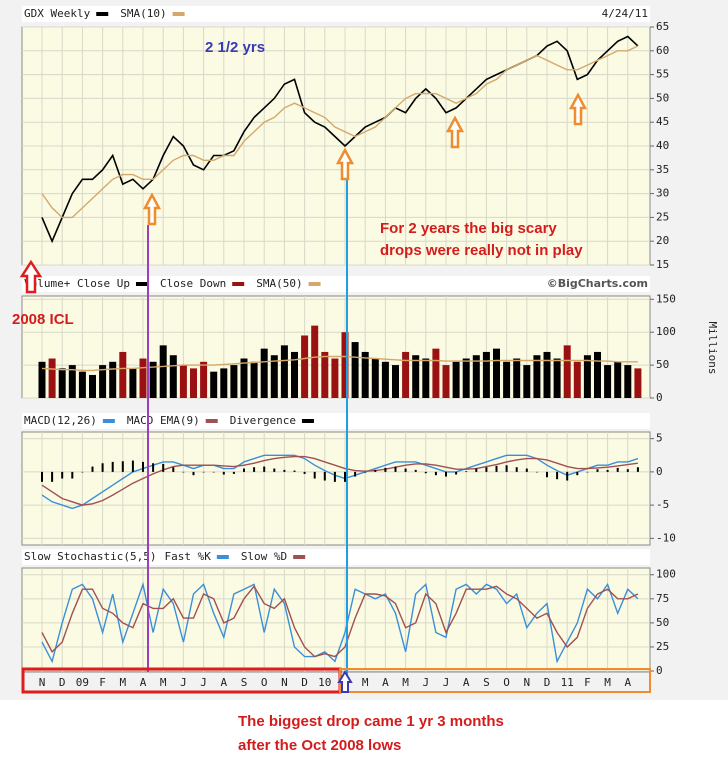 This screenshot has height=768, width=728. Describe the element at coordinates (405, 682) in the screenshot. I see `x-tick-label: M` at that location.